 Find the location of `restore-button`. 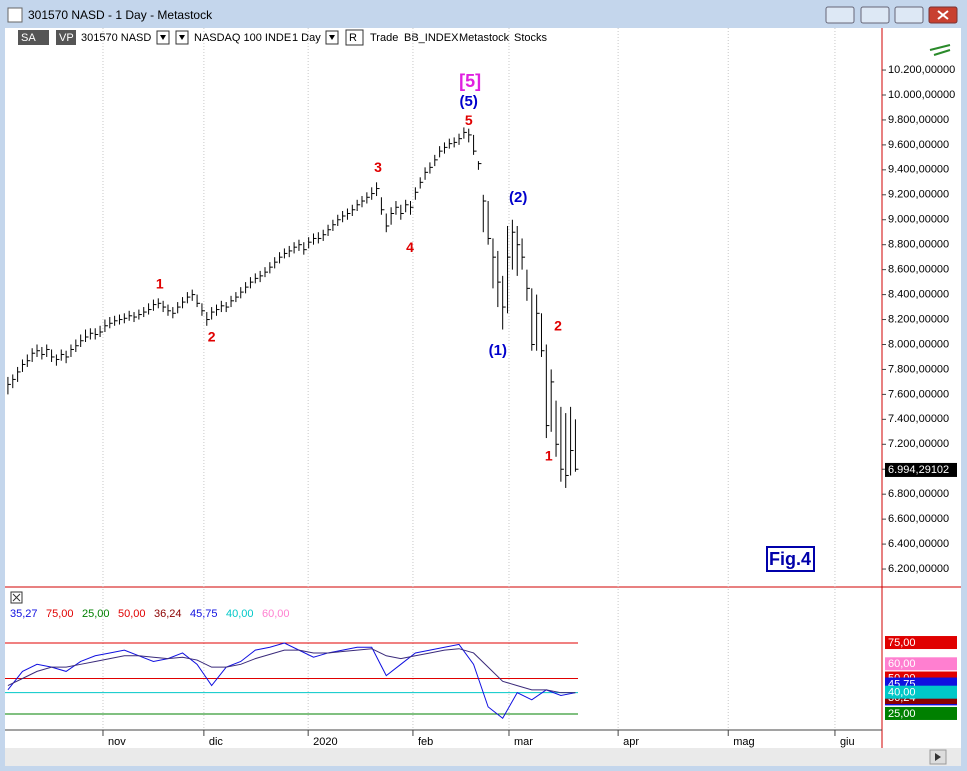

restore-button is located at coordinates (840, 15).